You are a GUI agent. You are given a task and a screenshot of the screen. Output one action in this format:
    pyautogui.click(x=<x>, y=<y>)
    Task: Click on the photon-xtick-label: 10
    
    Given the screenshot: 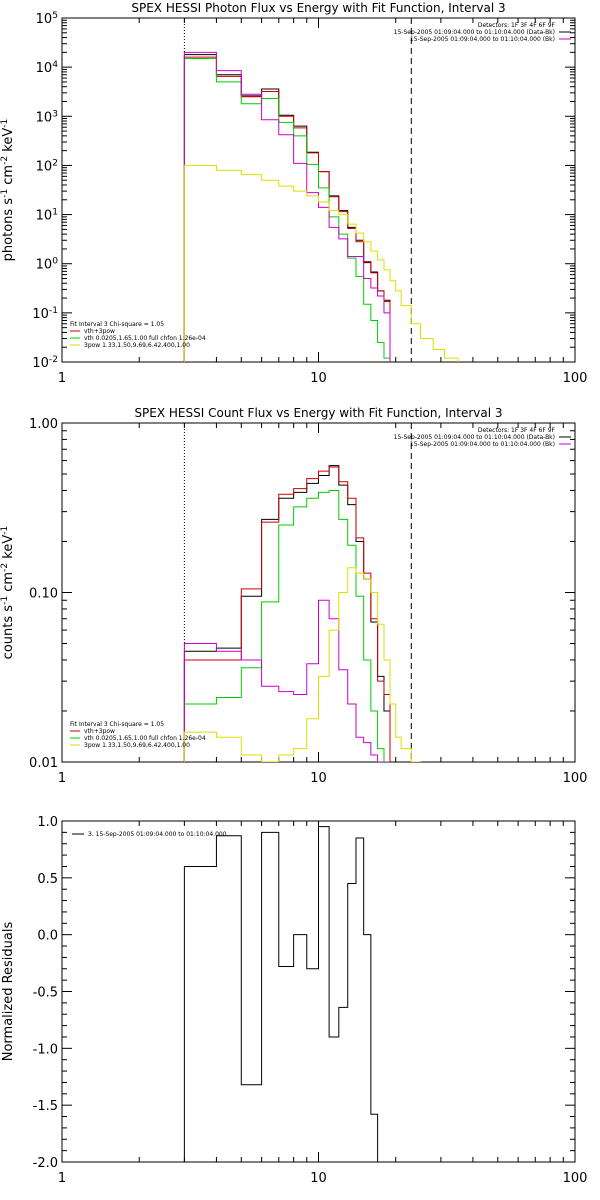 What is the action you would take?
    pyautogui.click(x=318, y=378)
    